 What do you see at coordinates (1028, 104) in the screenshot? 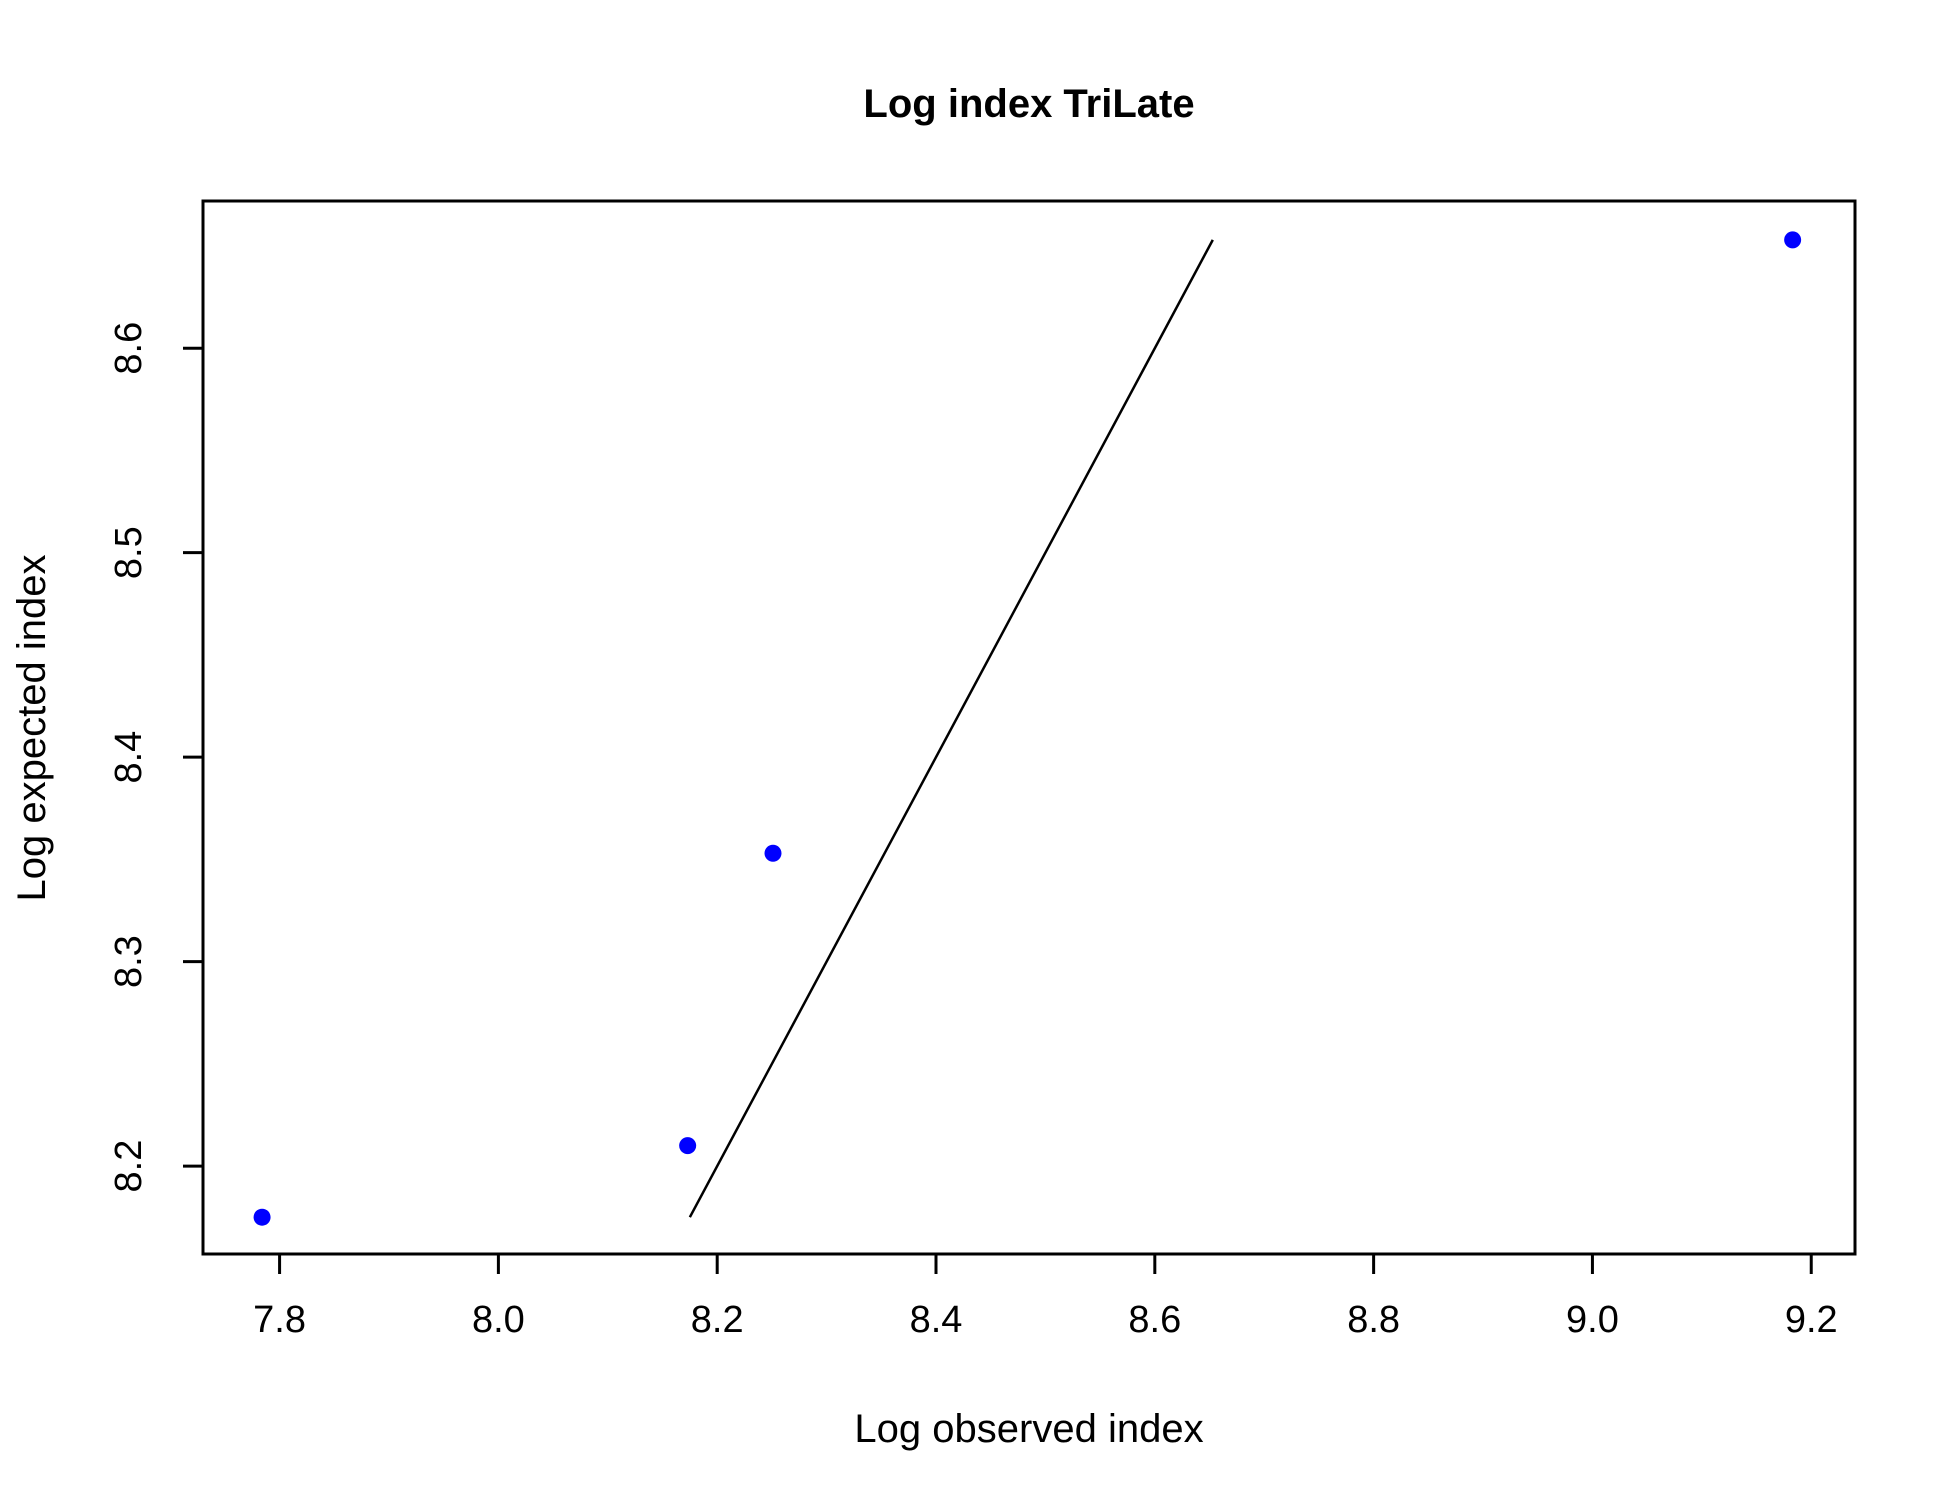
I see `chart-title: Log index TriLate` at bounding box center [1028, 104].